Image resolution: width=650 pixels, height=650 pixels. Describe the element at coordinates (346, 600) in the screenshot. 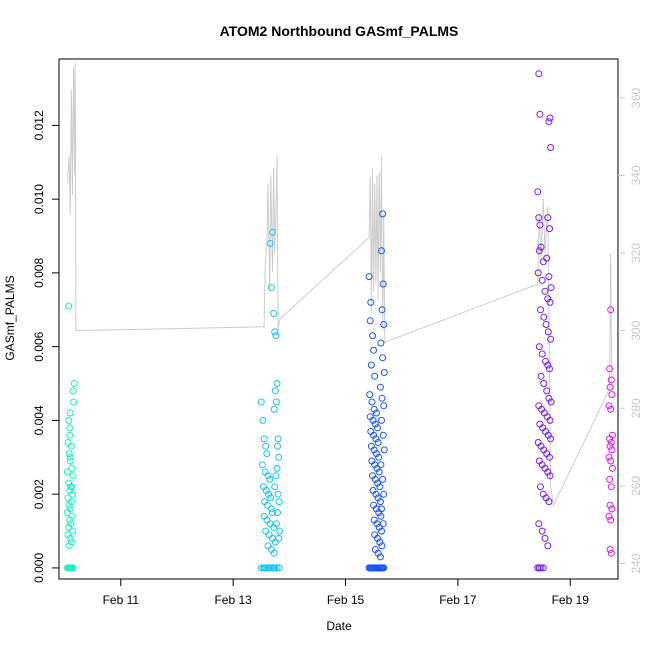

I see `x-tick-label: Feb 15` at that location.